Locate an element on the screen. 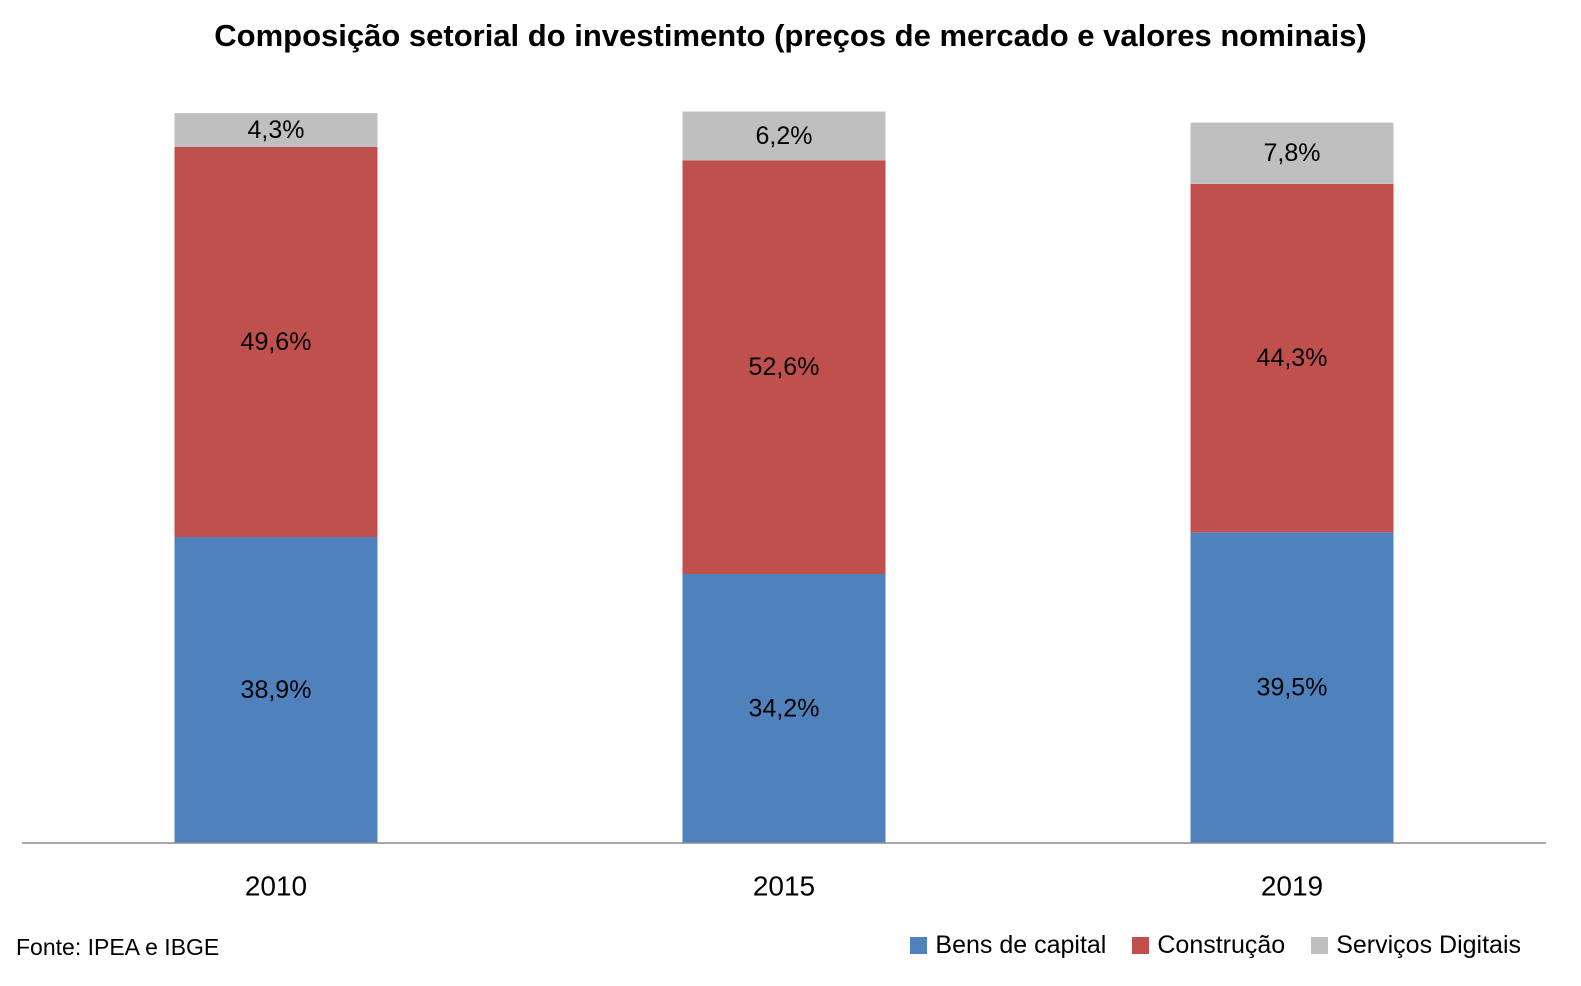 The image size is (1581, 986). data-label-construcao-2010: 49,6% is located at coordinates (276, 342).